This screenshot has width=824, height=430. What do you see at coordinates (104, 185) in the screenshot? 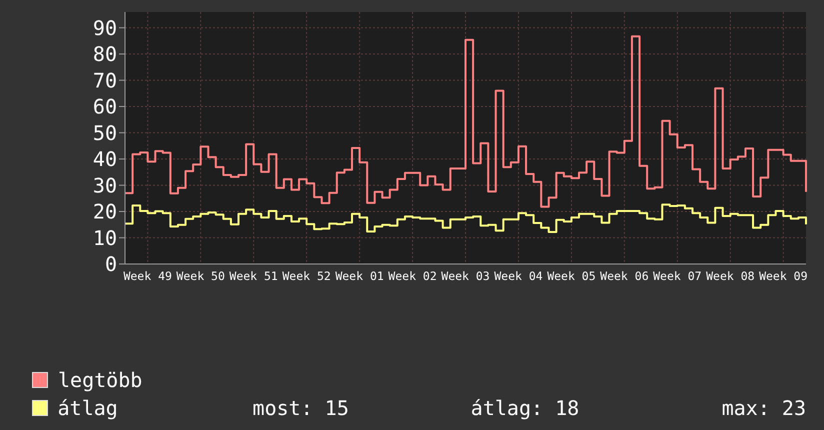
I see `y-tick-label: 30` at bounding box center [104, 185].